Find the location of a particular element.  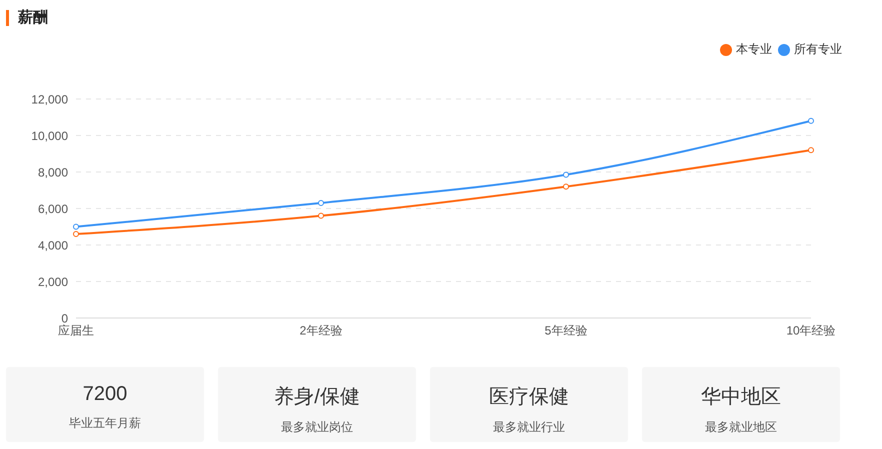

text: 毕业五年月薪 is located at coordinates (105, 423).